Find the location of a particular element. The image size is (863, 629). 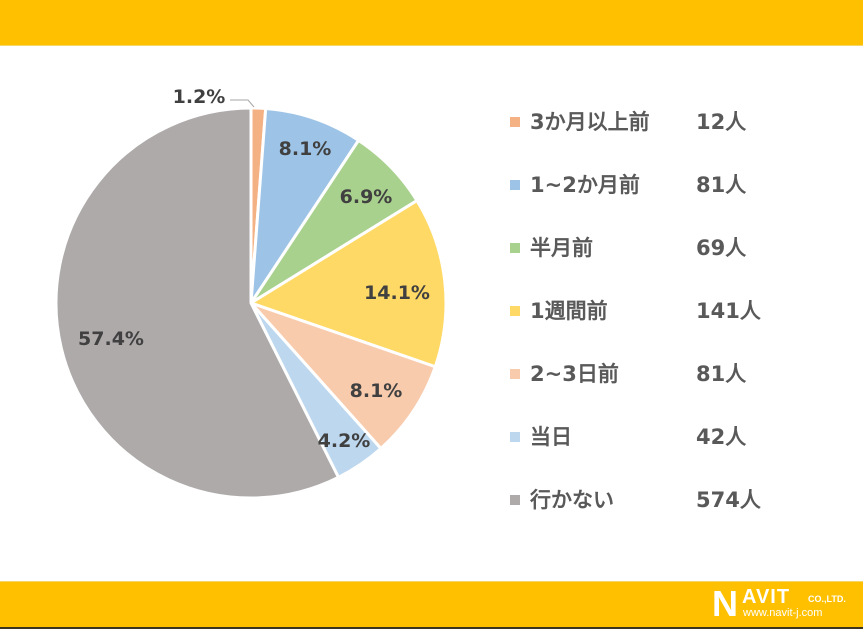

legend-count: 42人 is located at coordinates (721, 437).